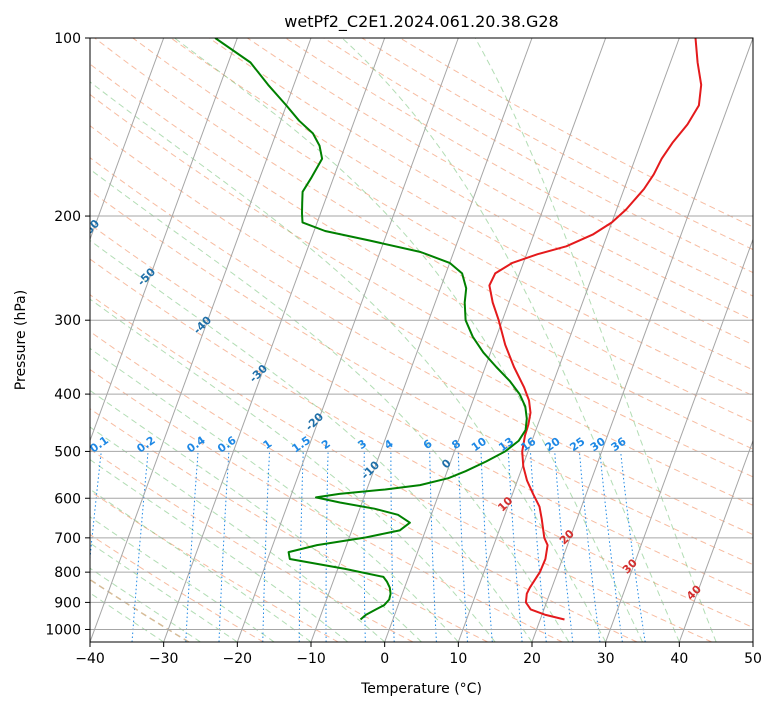 This screenshot has height=708, width=775. I want to click on y-tick-label: 500, so click(67, 452).